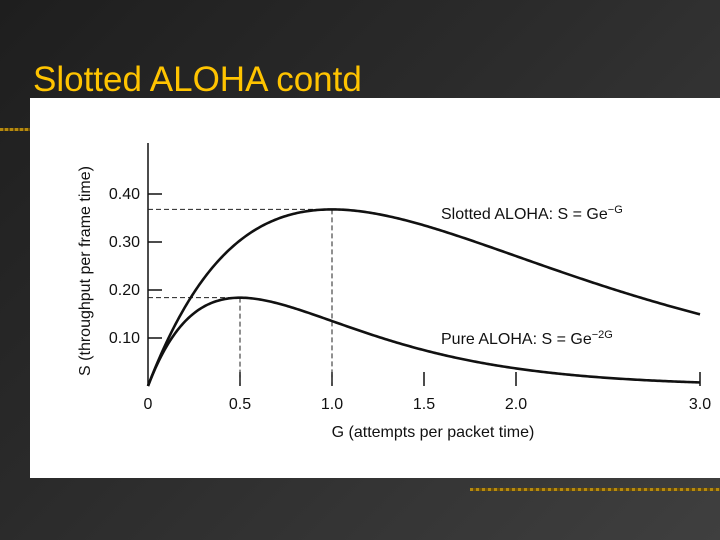 Image resolution: width=720 pixels, height=540 pixels. I want to click on pure-aloha-formula: Pure ALOHA: S = Ge, so click(516, 339).